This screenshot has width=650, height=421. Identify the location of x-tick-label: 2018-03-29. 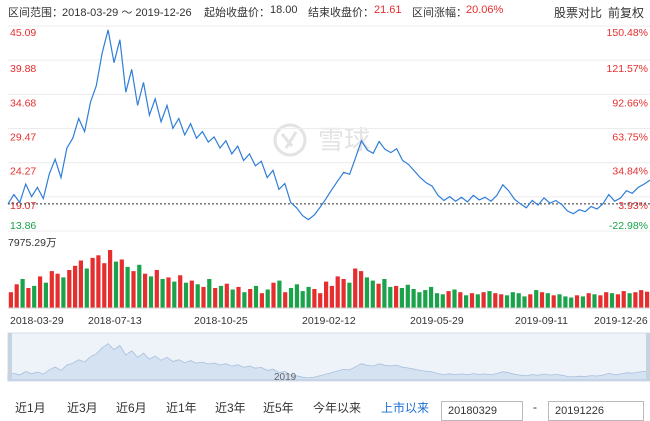
(37, 321).